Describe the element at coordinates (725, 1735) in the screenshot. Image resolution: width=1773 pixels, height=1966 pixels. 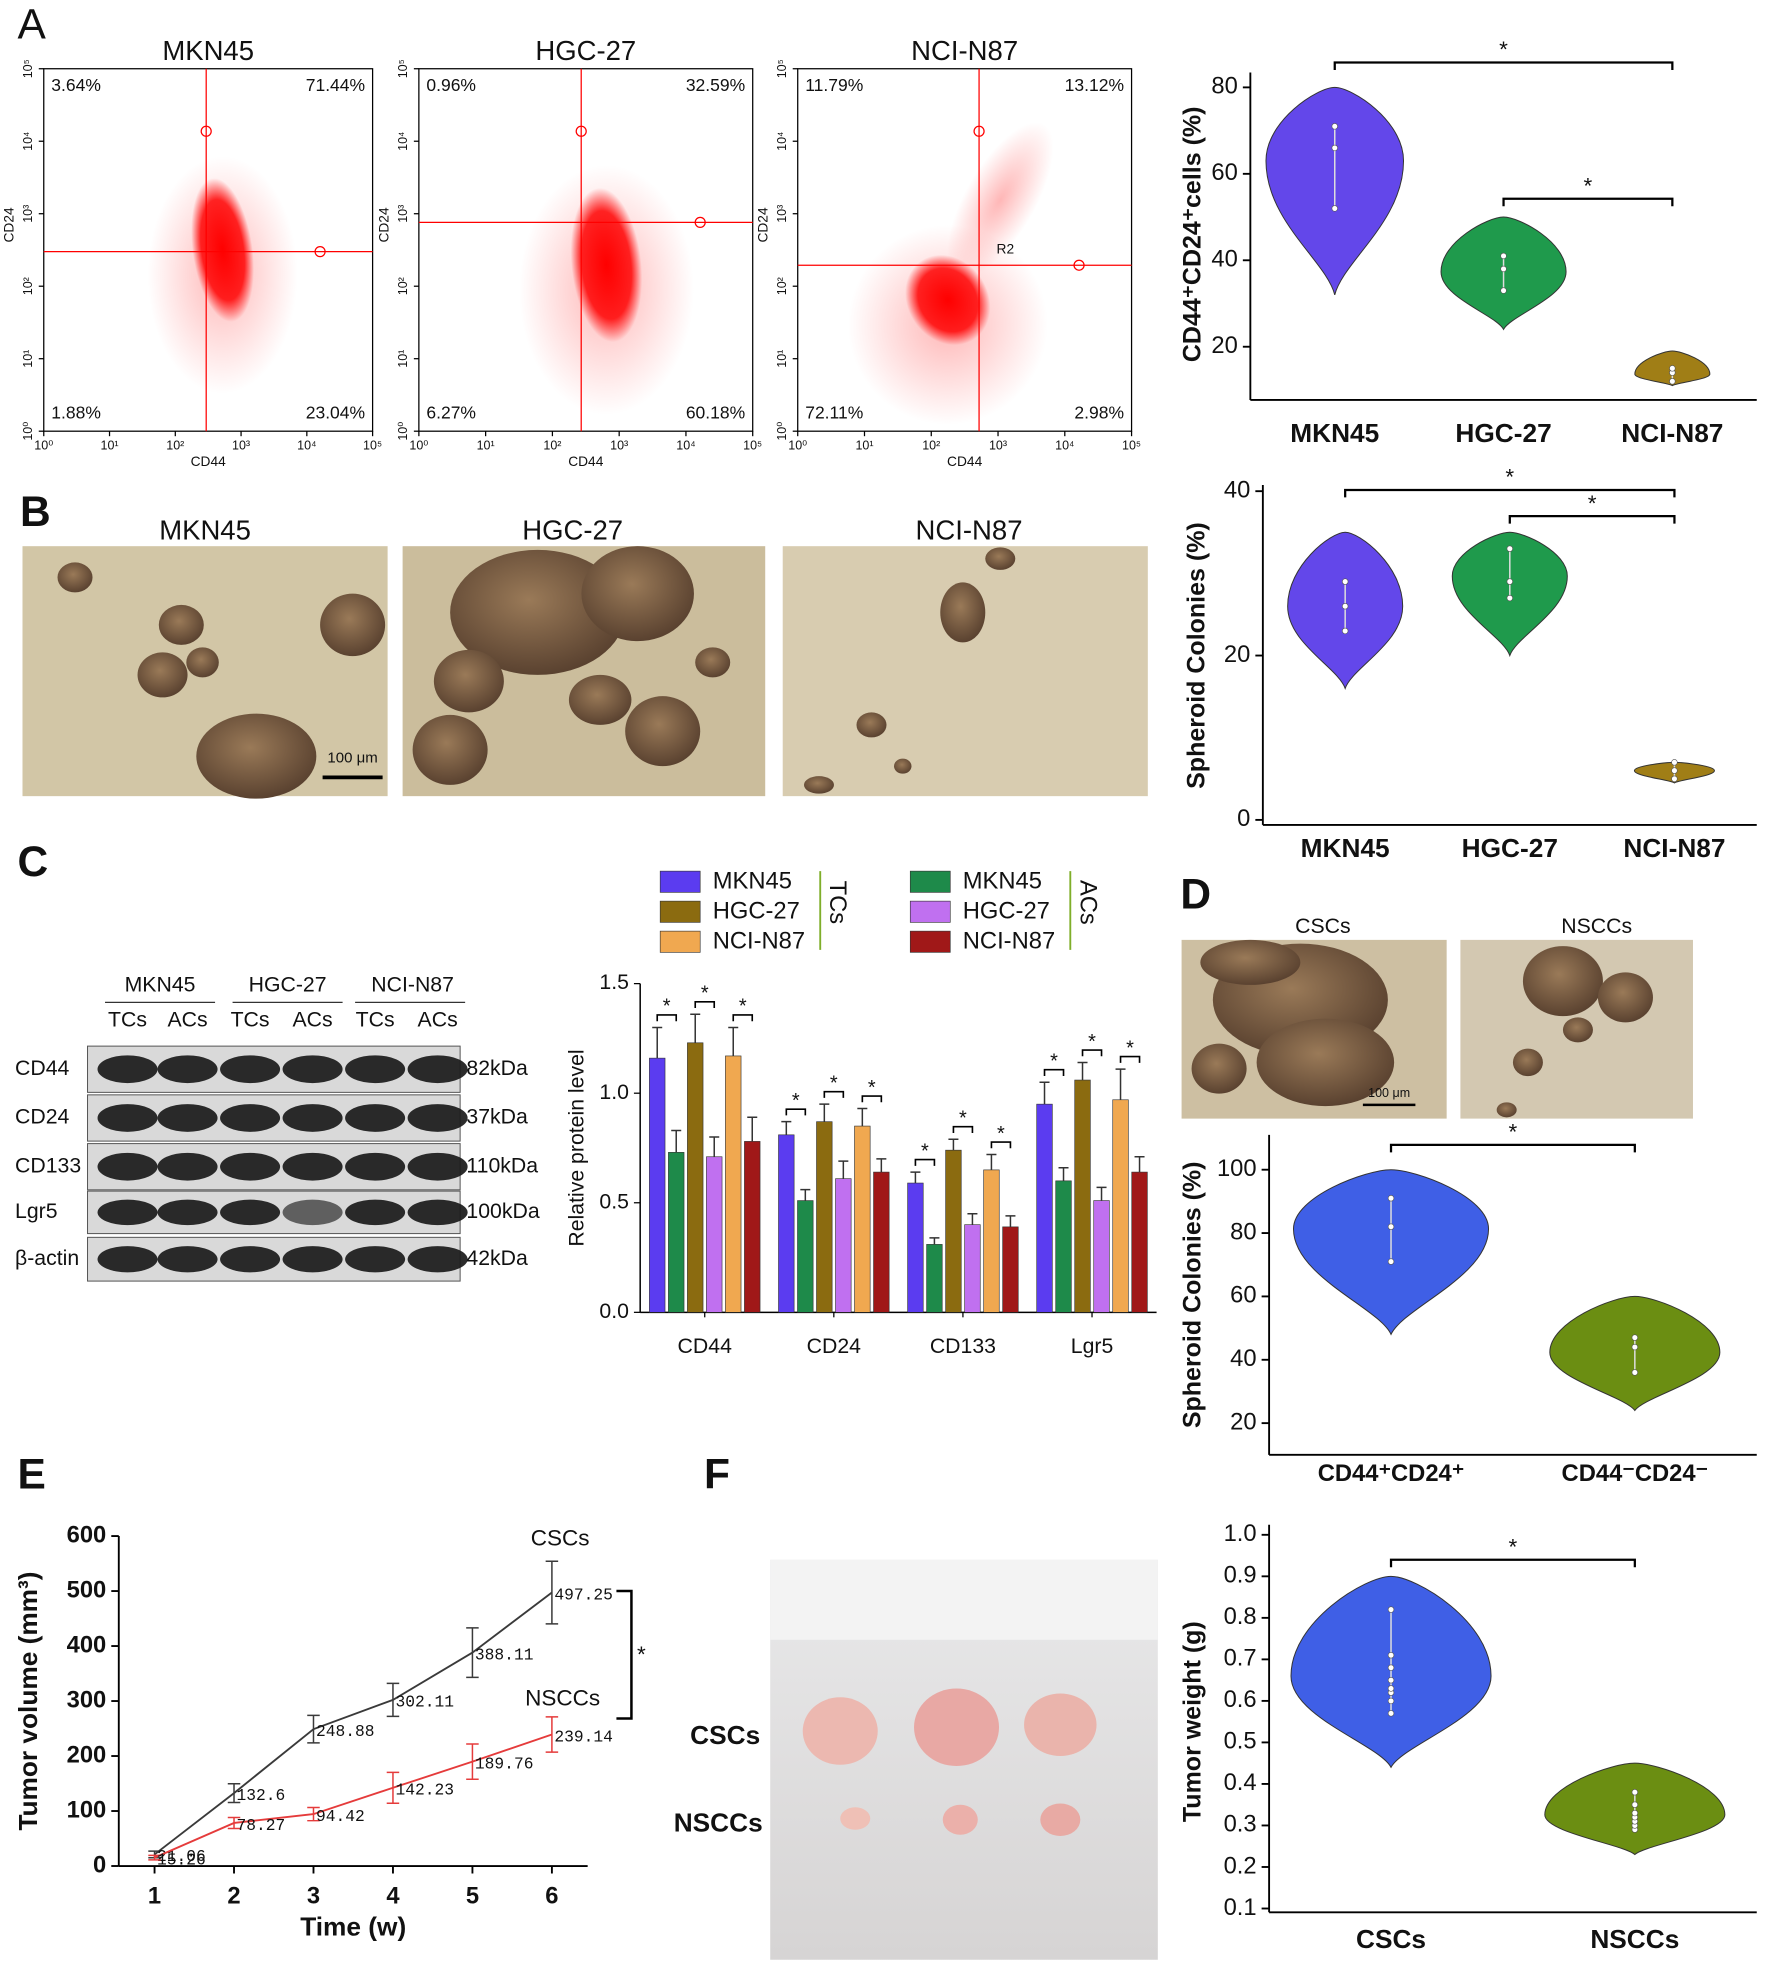
I see `photo-row-label: CSCs` at that location.